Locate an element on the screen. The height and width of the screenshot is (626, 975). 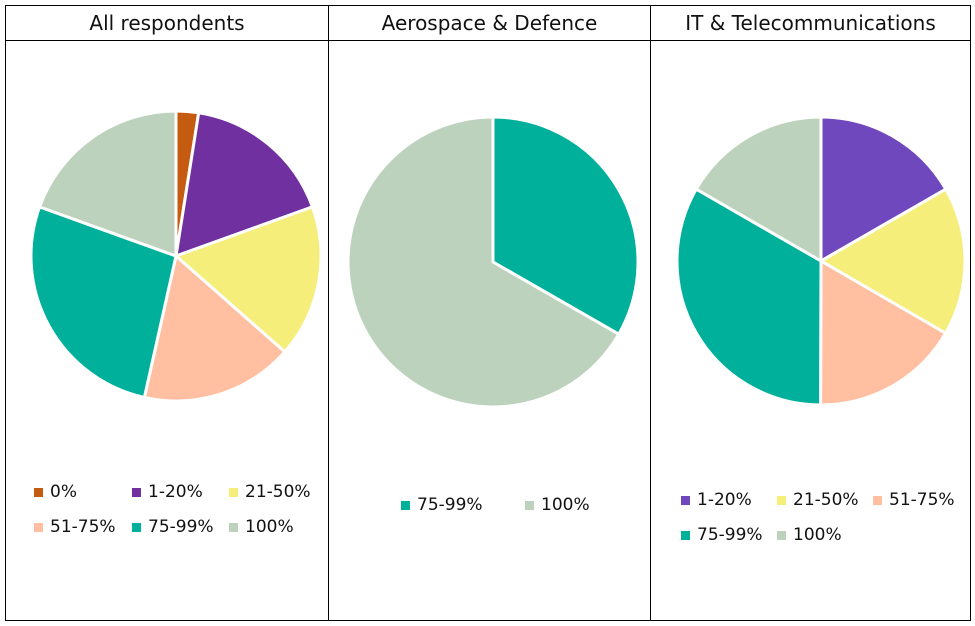
pie-chart-all-respondents is located at coordinates (176, 256).